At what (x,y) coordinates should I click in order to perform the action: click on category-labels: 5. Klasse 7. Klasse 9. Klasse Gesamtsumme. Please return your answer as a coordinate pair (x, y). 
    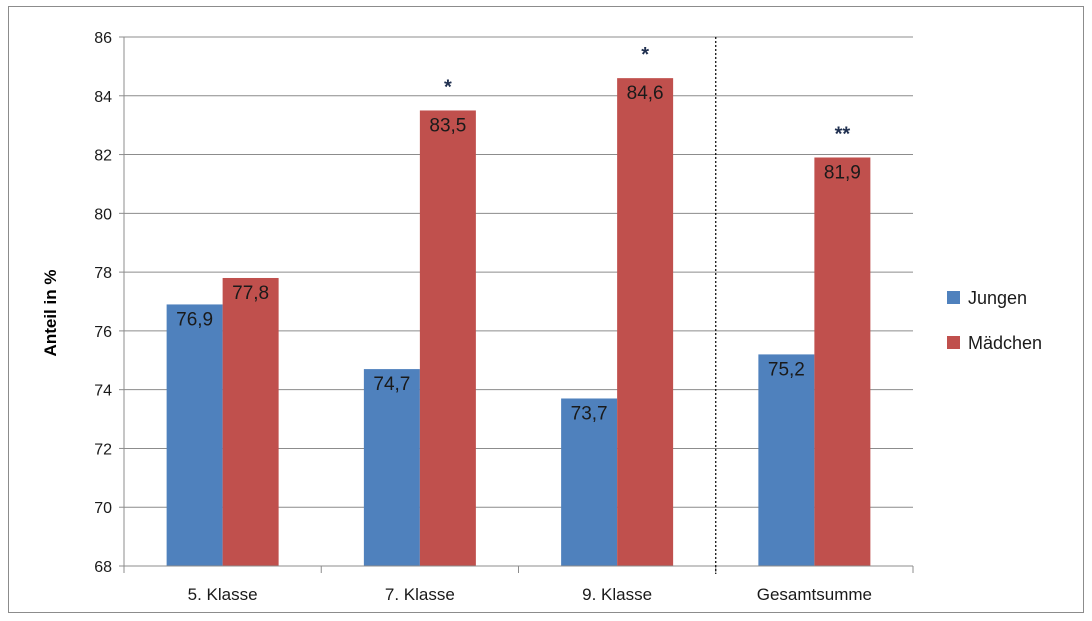
    Looking at the image, I should click on (530, 594).